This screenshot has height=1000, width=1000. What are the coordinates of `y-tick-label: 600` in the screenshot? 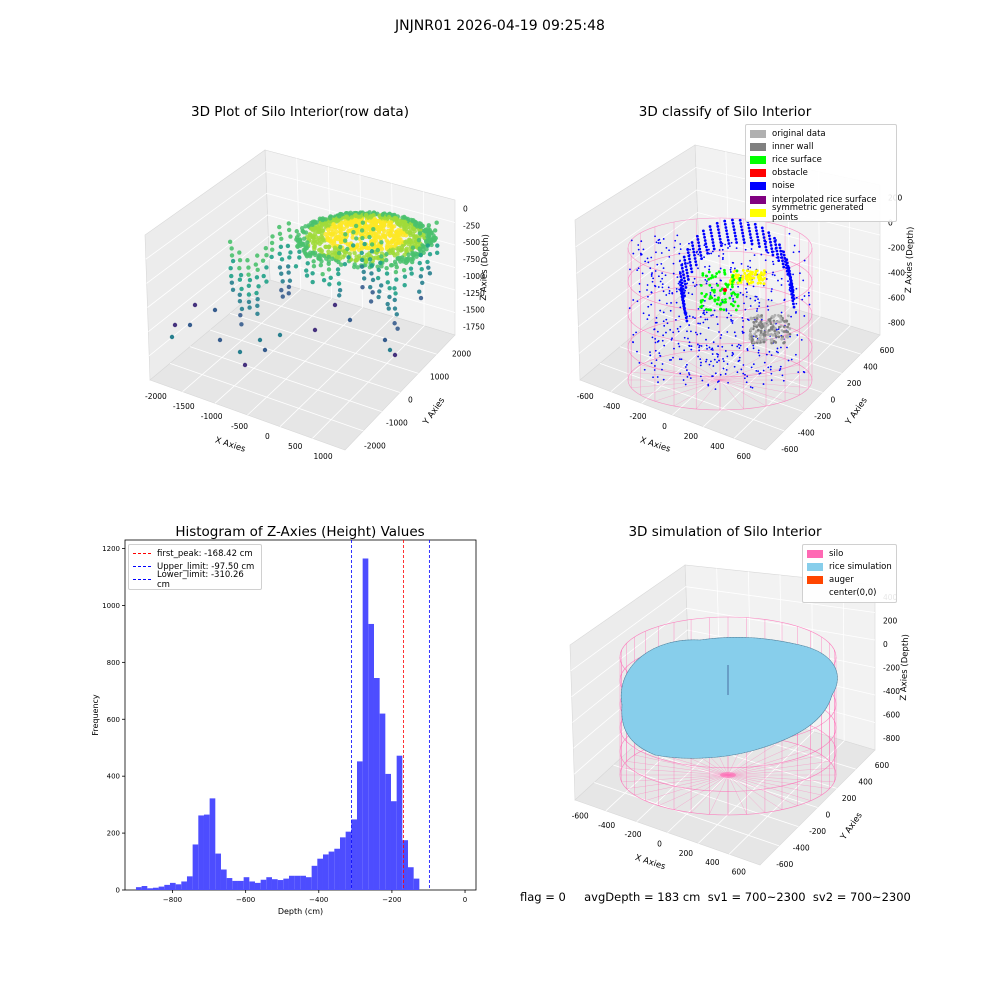 It's located at (887, 350).